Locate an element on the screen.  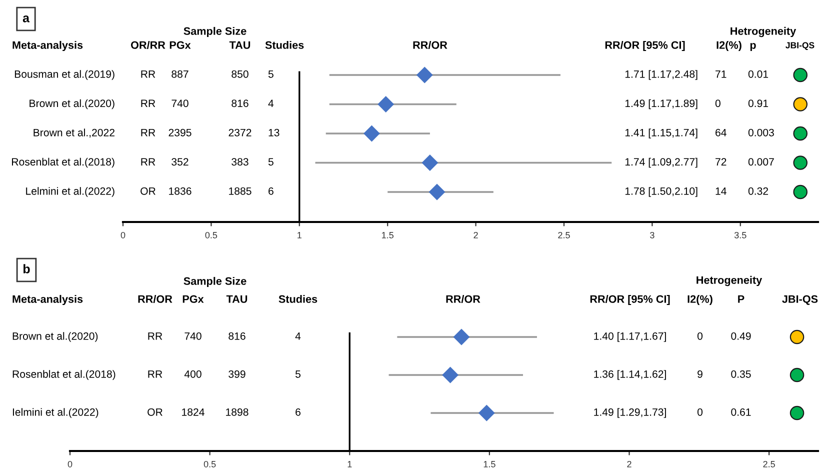
annotation: 1836 is located at coordinates (180, 191).